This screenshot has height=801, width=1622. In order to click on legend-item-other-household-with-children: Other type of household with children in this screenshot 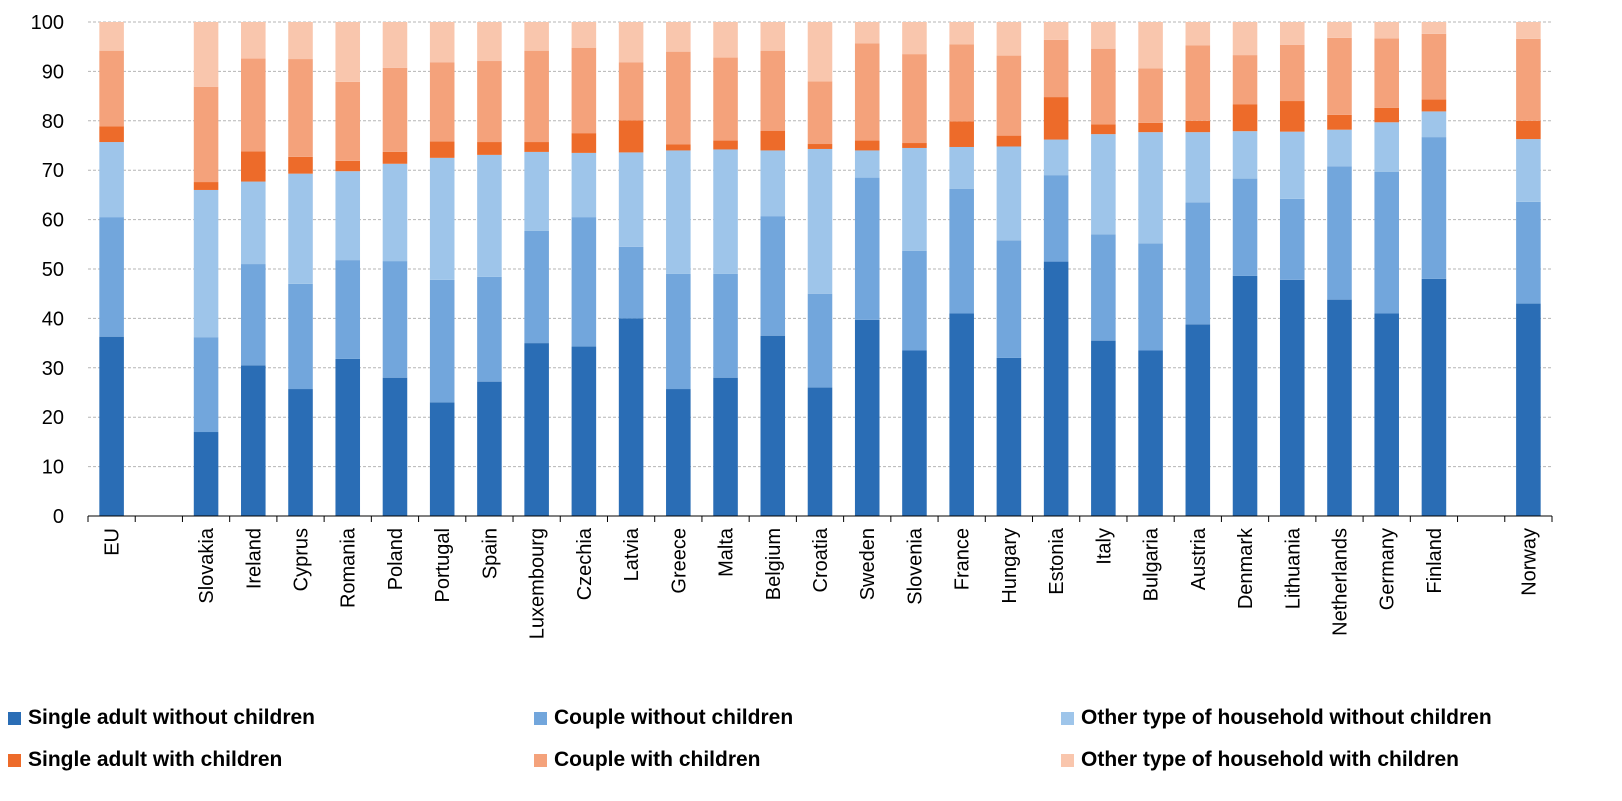, I will do `click(1260, 760)`.